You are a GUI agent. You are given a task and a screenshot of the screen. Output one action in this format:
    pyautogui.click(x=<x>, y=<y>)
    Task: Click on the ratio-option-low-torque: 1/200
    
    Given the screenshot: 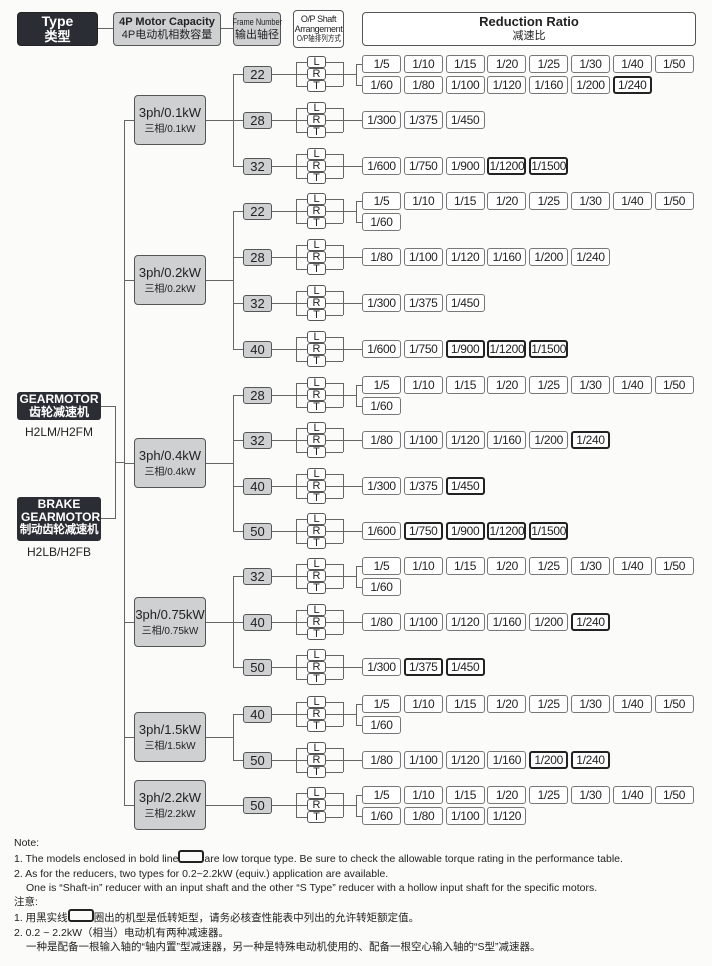 What is the action you would take?
    pyautogui.click(x=549, y=760)
    